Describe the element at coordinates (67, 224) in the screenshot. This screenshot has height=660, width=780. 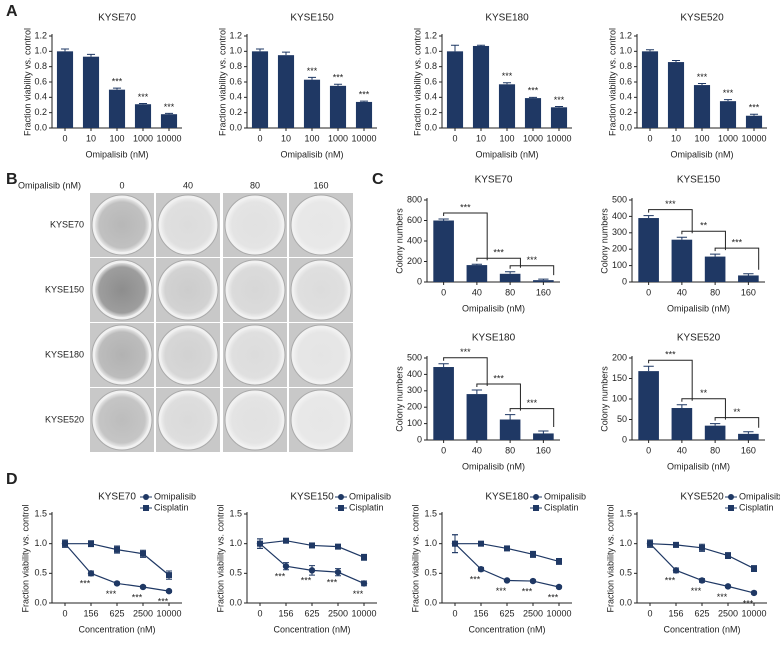
I see `cell-line-label: KYSE70` at that location.